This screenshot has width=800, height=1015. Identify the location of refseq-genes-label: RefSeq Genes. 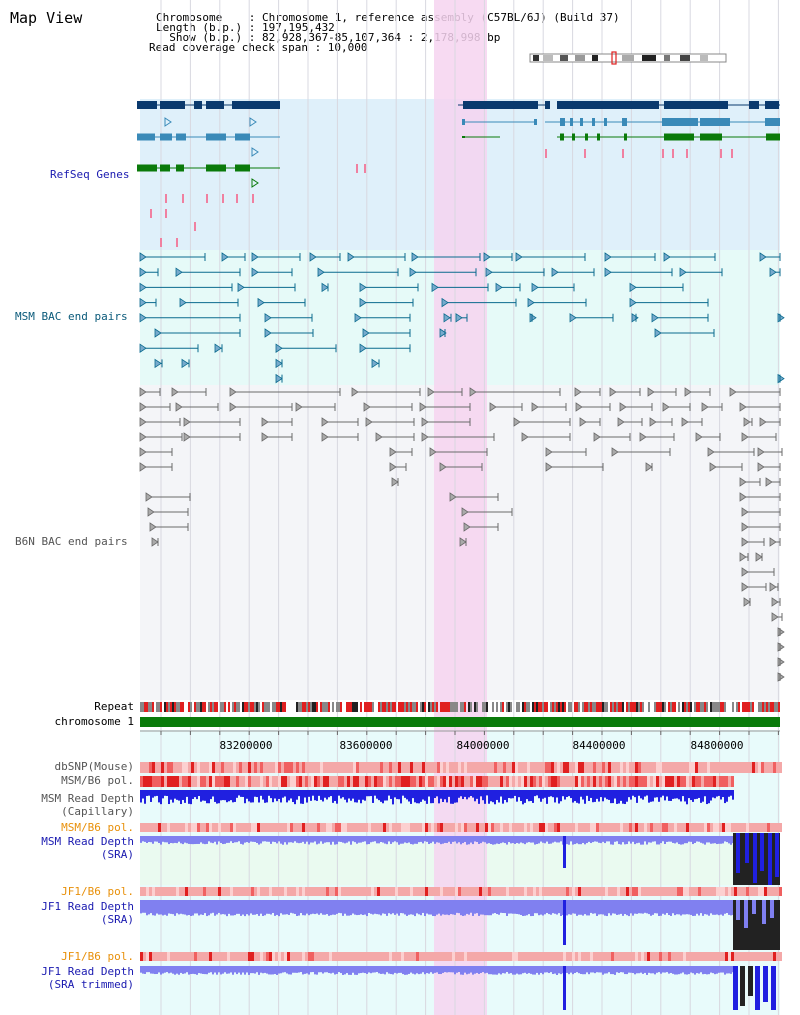
(90, 174).